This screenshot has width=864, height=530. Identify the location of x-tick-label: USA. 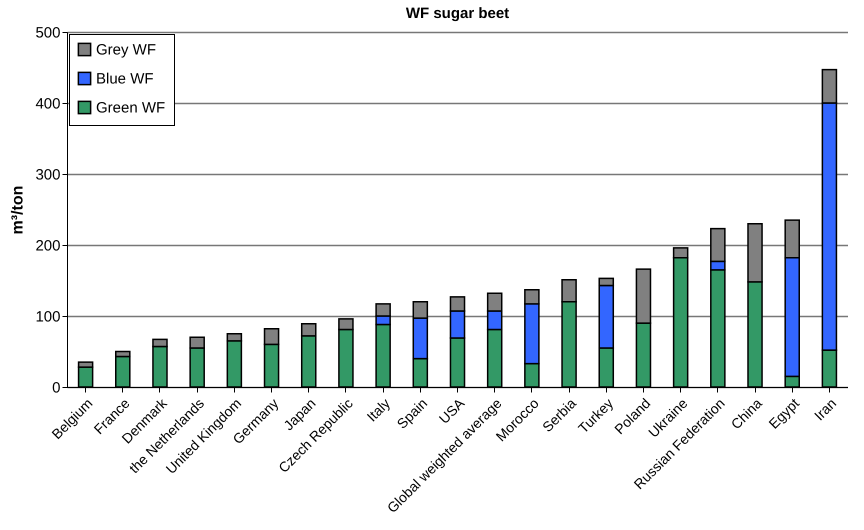
(452, 410).